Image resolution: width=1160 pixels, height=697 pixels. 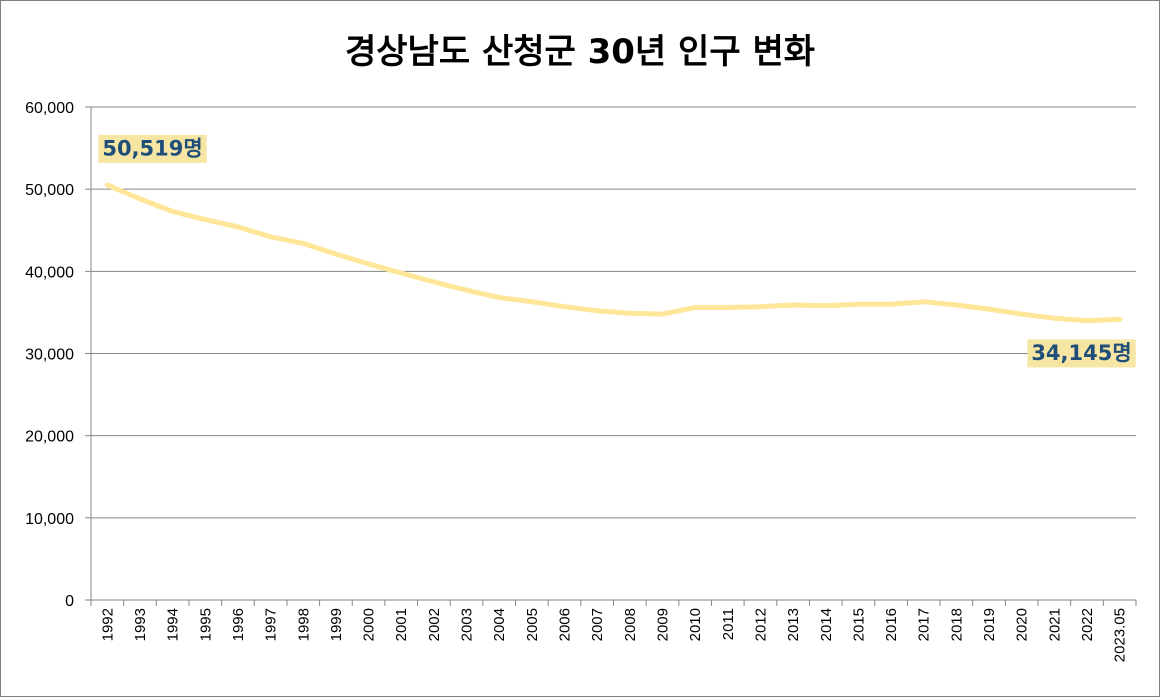 What do you see at coordinates (140, 624) in the screenshot?
I see `x-tick-label: 1993` at bounding box center [140, 624].